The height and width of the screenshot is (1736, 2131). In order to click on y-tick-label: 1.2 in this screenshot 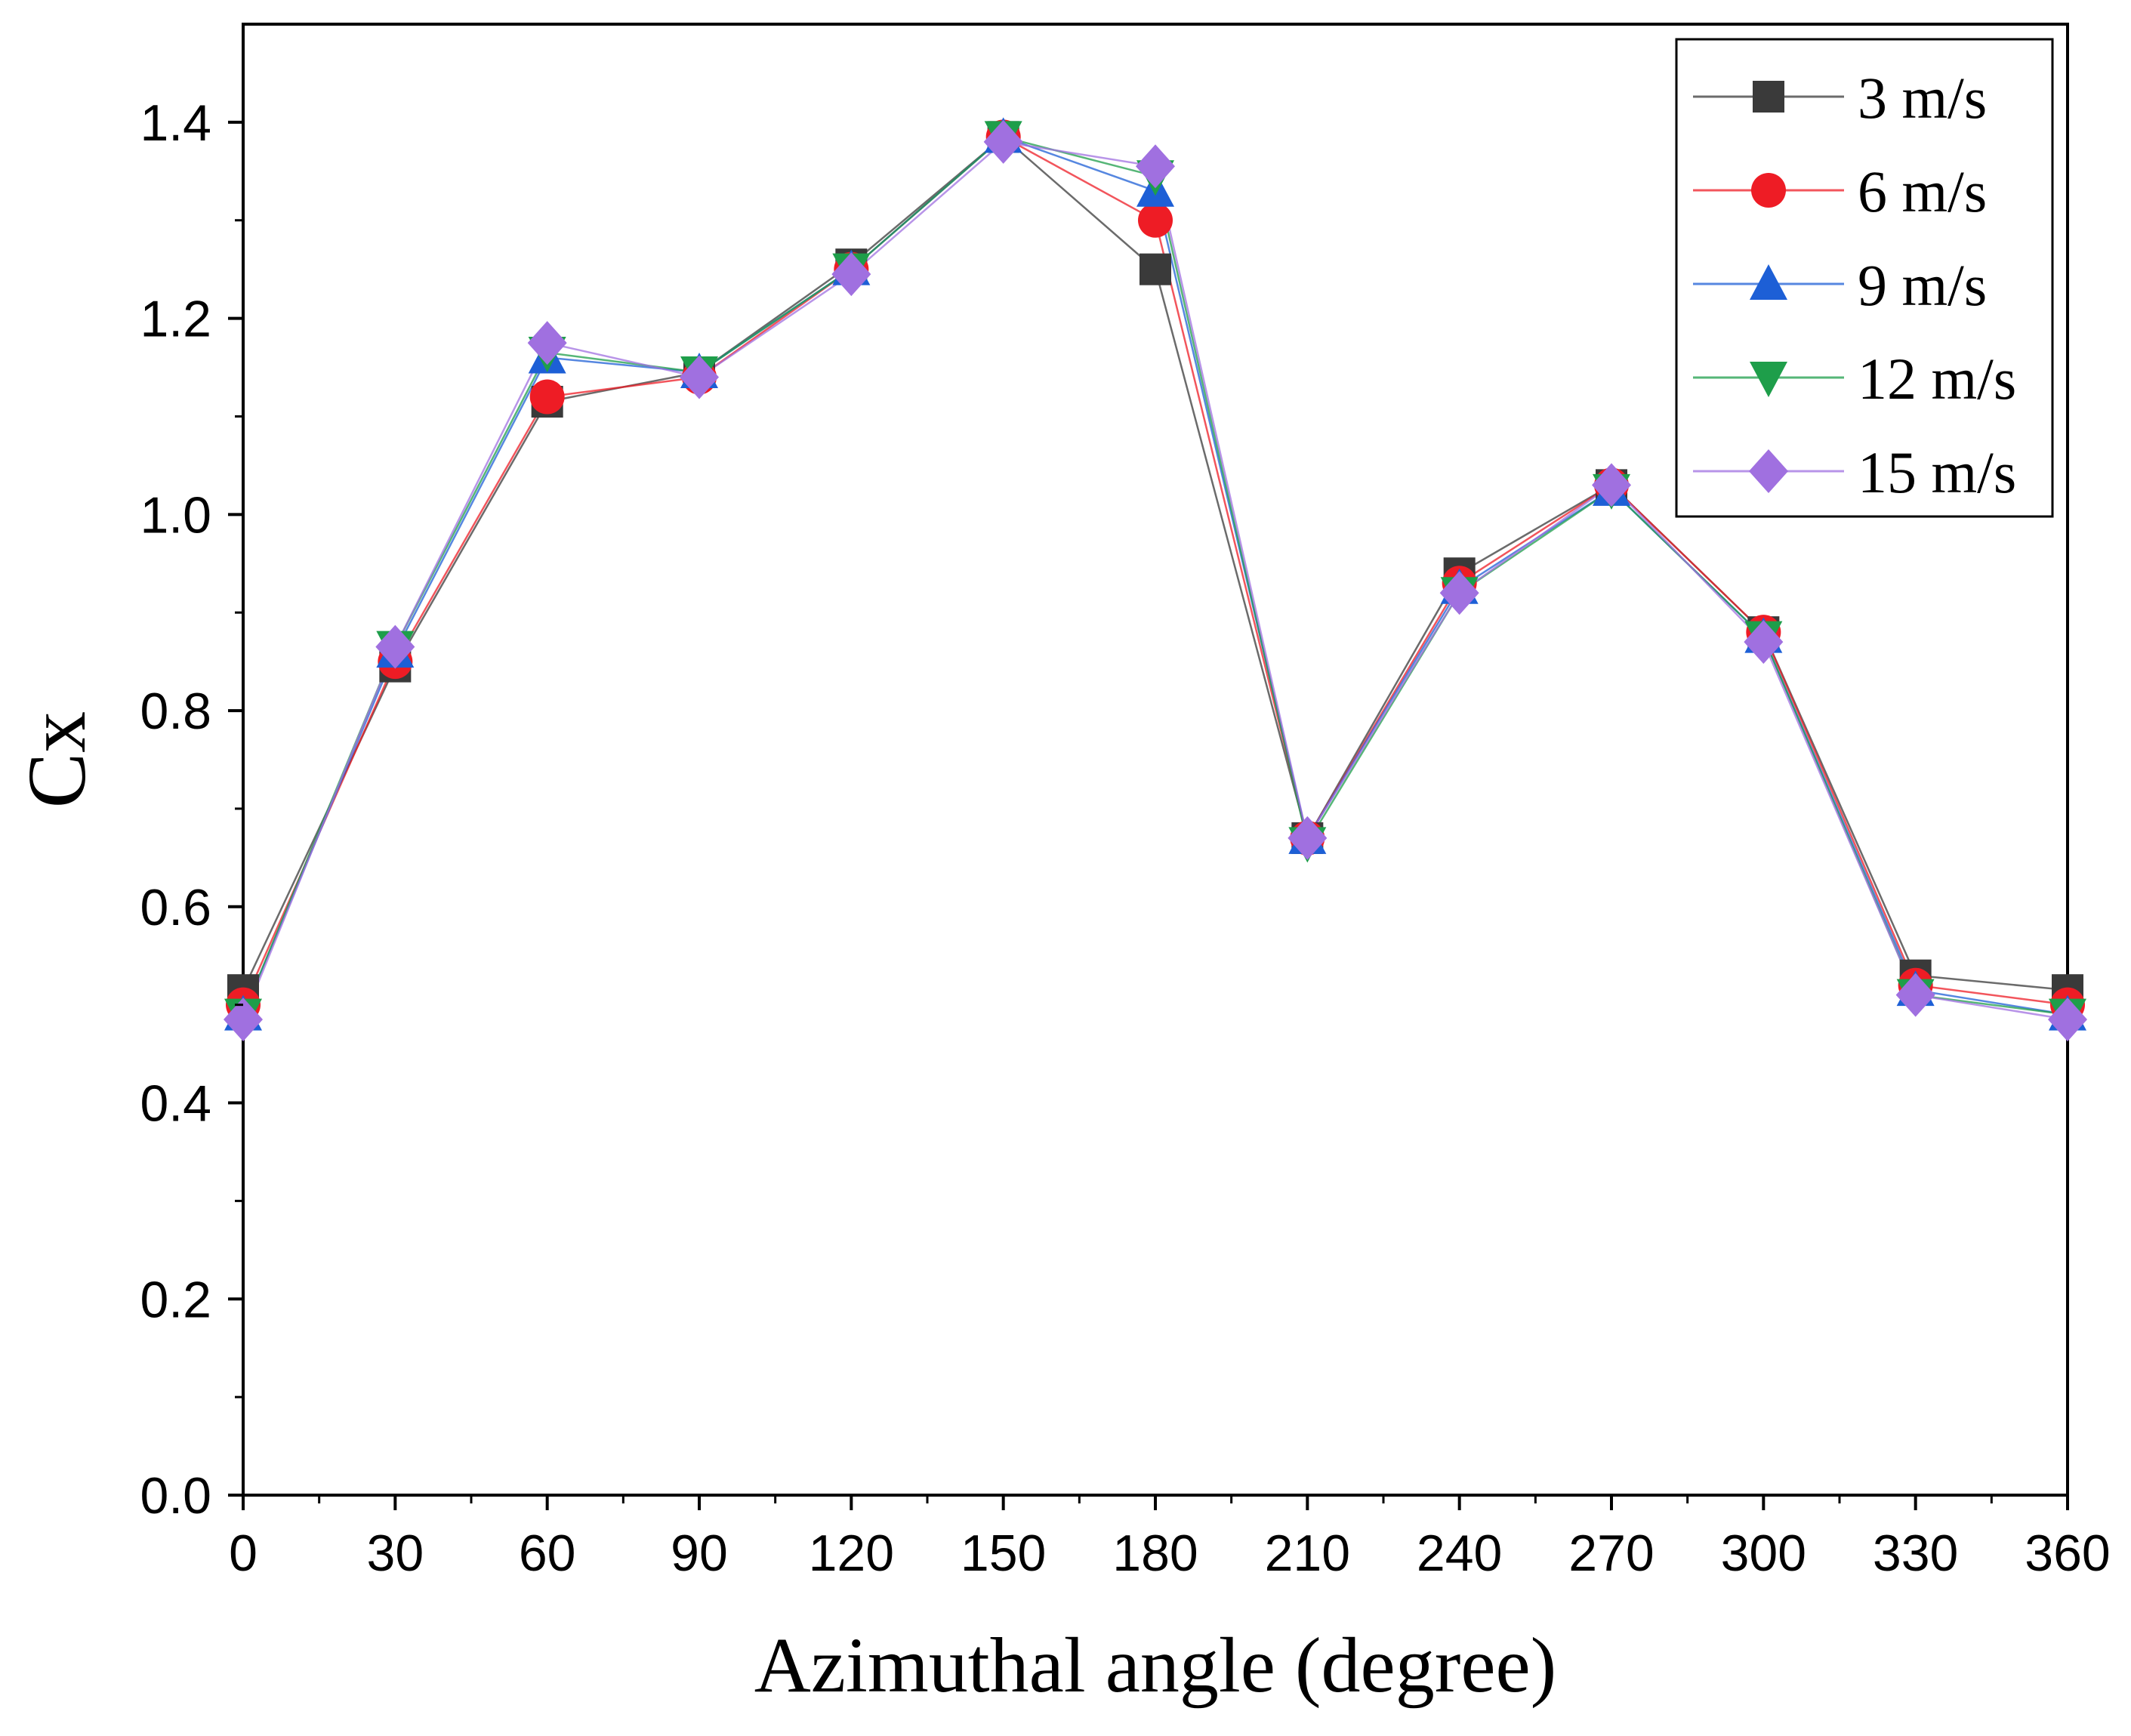, I will do `click(175, 320)`.